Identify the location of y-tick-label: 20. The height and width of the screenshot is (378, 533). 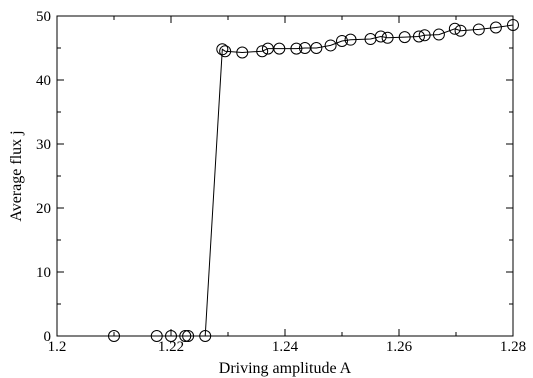
(43, 209).